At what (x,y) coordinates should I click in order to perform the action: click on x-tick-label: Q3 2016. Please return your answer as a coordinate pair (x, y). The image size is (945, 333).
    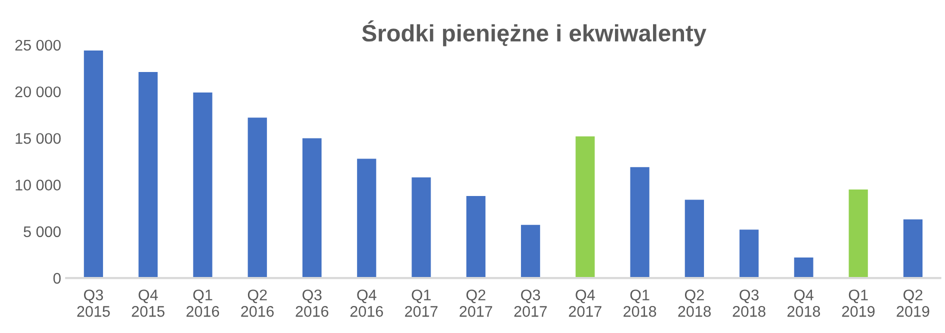
    Looking at the image, I should click on (312, 303).